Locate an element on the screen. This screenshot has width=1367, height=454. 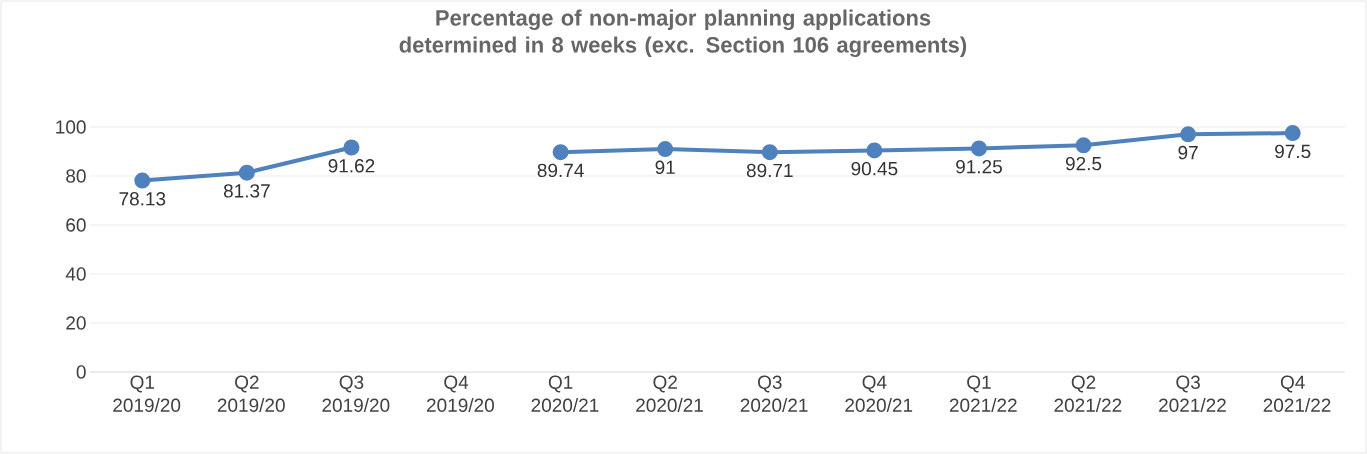
x-tick-label: Q2 2021/22 is located at coordinates (1088, 393).